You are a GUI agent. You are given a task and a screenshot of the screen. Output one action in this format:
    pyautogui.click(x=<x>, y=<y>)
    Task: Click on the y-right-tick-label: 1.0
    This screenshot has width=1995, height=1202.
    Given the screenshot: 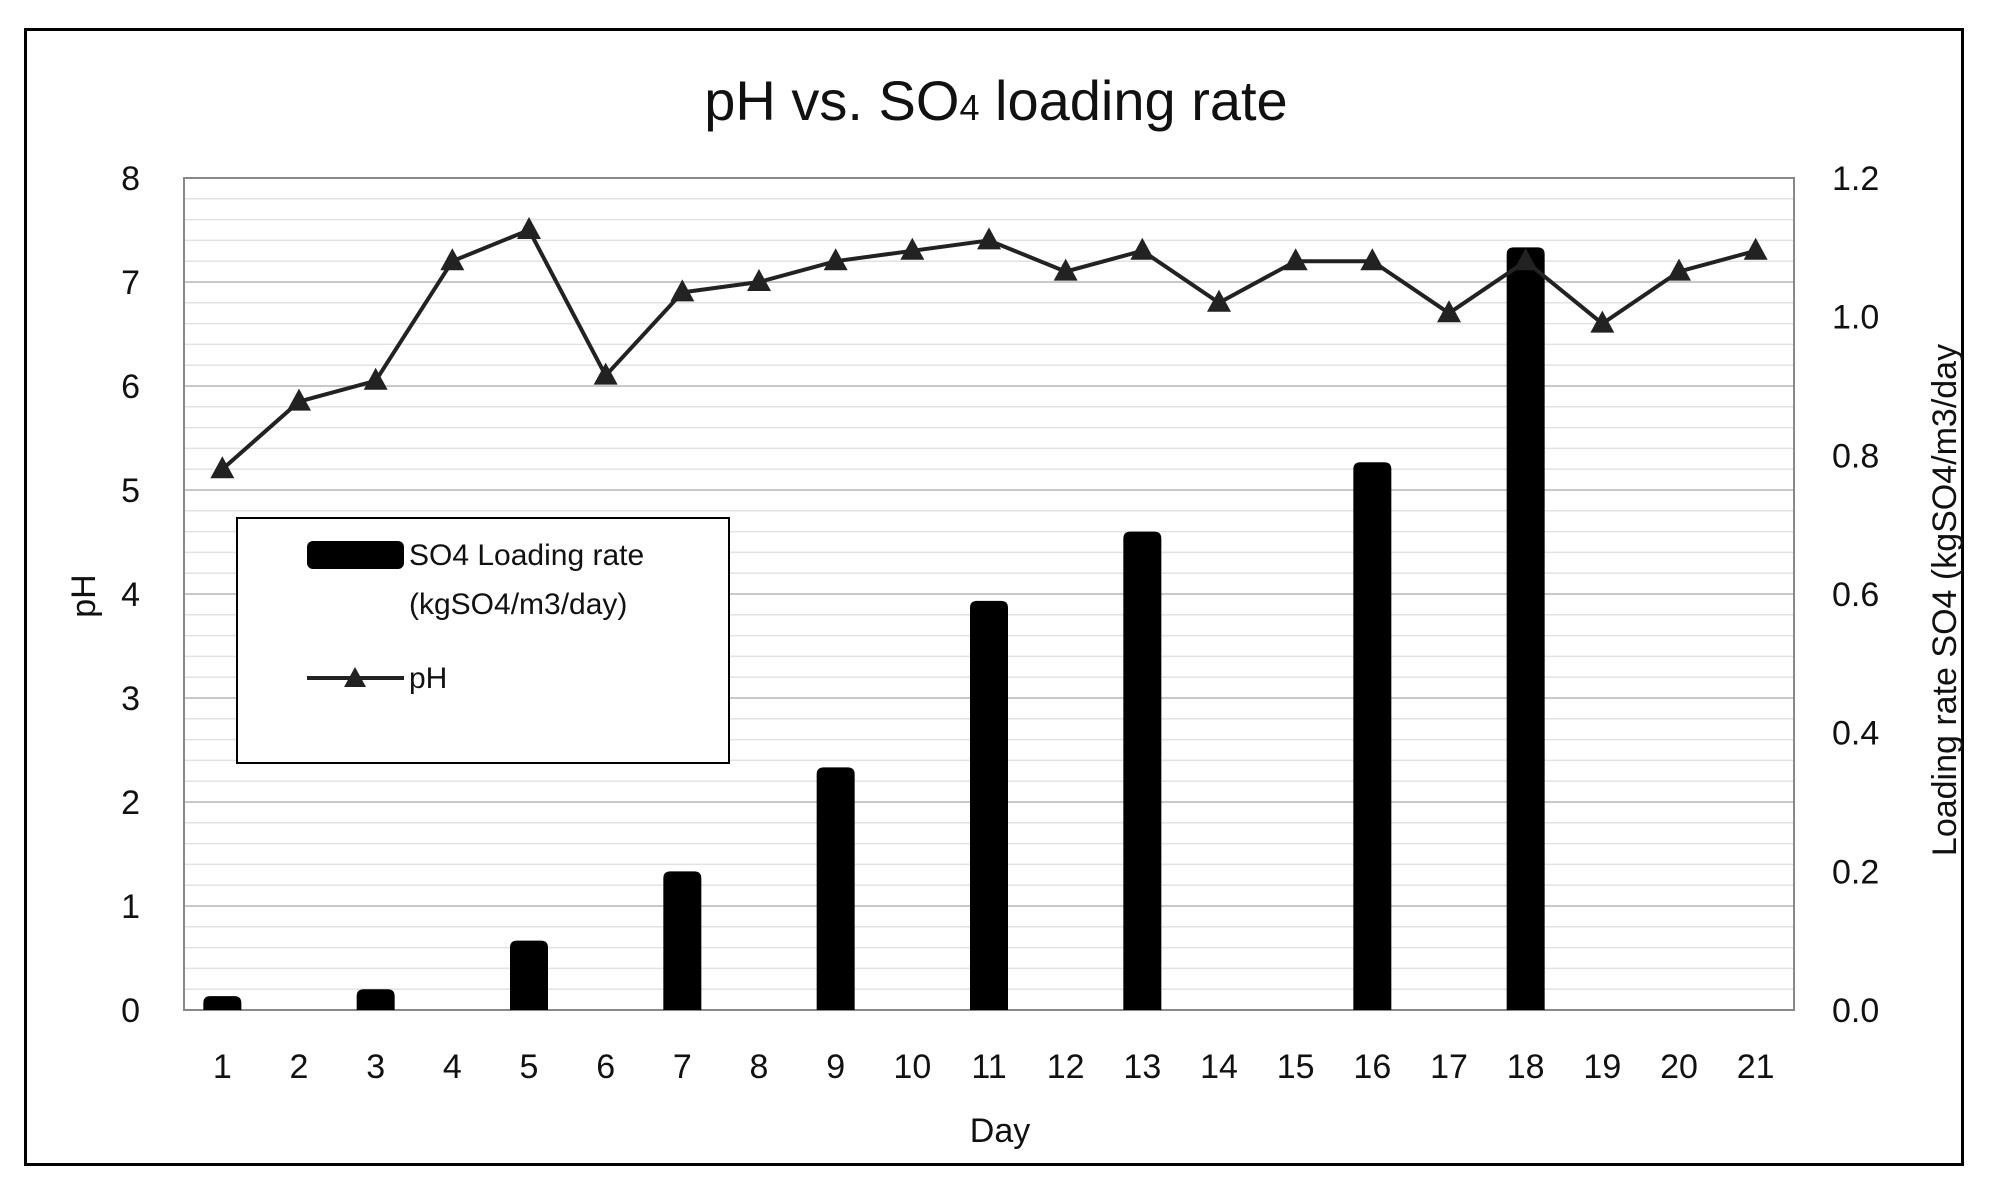 What is the action you would take?
    pyautogui.click(x=1855, y=318)
    